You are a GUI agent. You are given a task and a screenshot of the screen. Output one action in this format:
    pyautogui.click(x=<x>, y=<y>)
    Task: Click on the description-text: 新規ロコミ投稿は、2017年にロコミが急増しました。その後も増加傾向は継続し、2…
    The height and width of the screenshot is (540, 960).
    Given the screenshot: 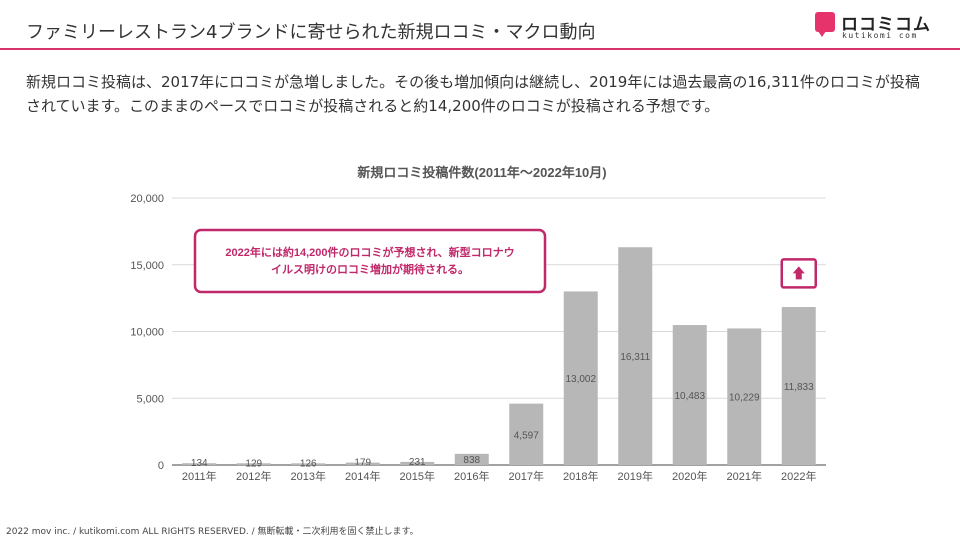 What is the action you would take?
    pyautogui.click(x=473, y=94)
    